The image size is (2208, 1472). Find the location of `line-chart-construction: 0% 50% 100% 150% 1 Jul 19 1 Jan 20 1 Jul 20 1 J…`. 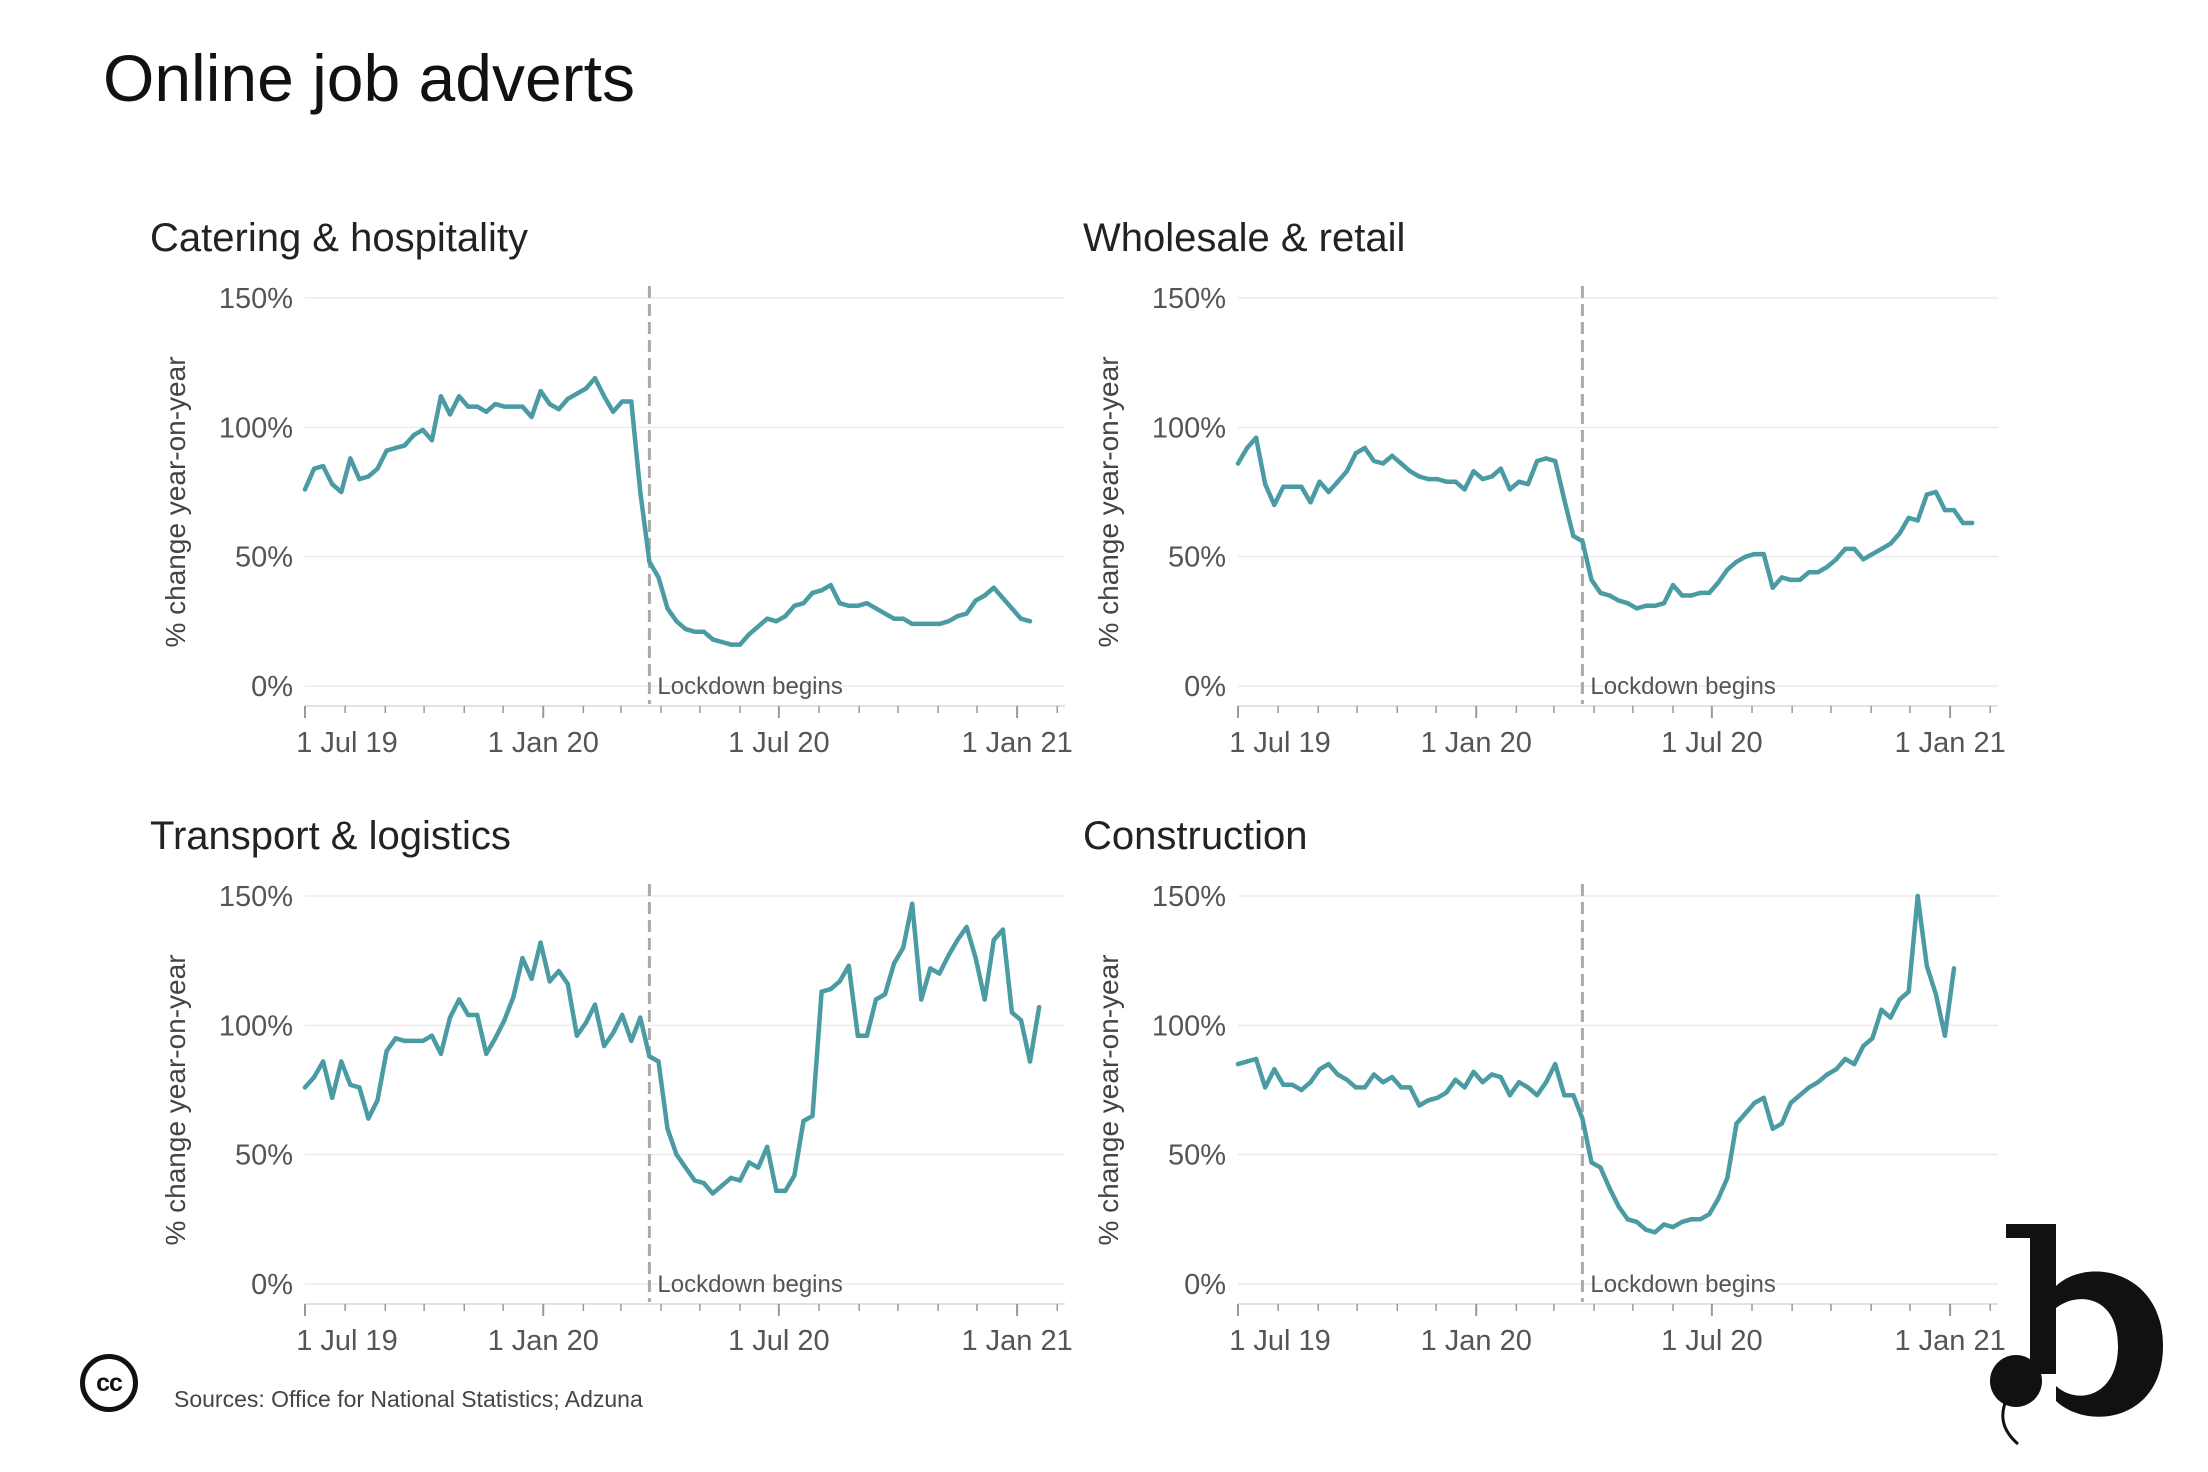

line-chart-construction: 0% 50% 100% 150% 1 Jul 19 1 Jan 20 1 Jul 20 1 J… is located at coordinates (1549, 1119).